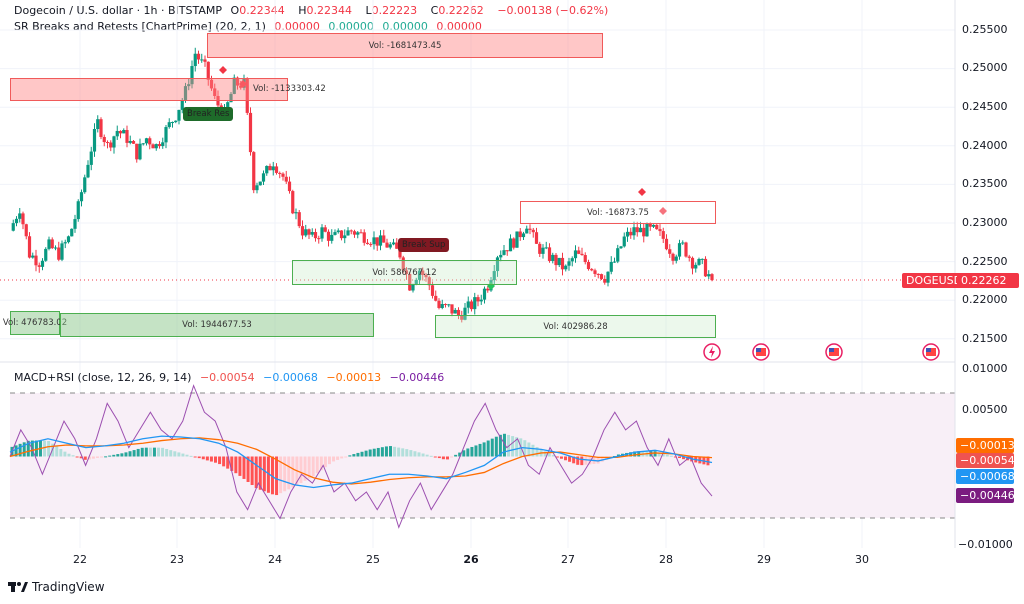 This screenshot has width=1024, height=604. Describe the element at coordinates (712, 352) in the screenshot. I see `lightning-event-icon` at that location.